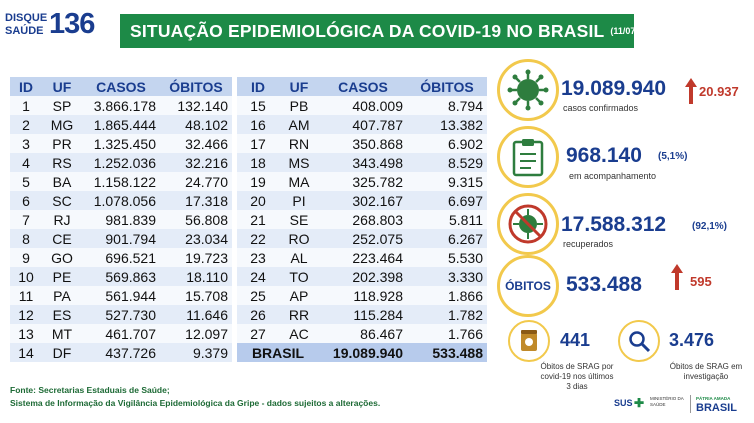  I want to click on virus-icon, so click(528, 90).